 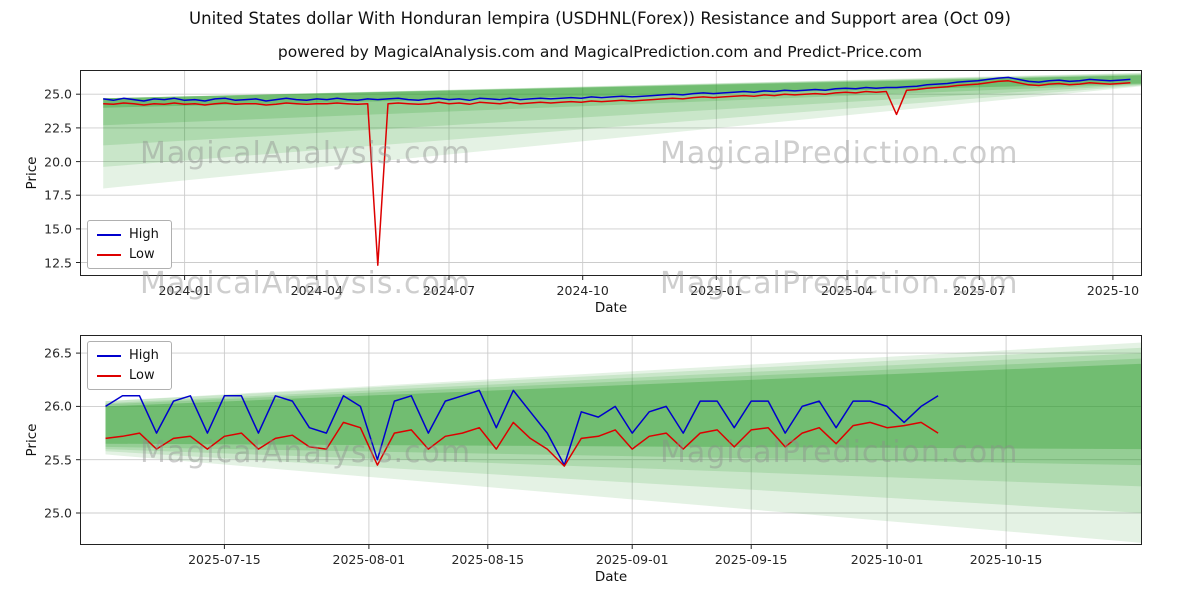 What do you see at coordinates (979, 290) in the screenshot?
I see `x-tick-label: 2025-07` at bounding box center [979, 290].